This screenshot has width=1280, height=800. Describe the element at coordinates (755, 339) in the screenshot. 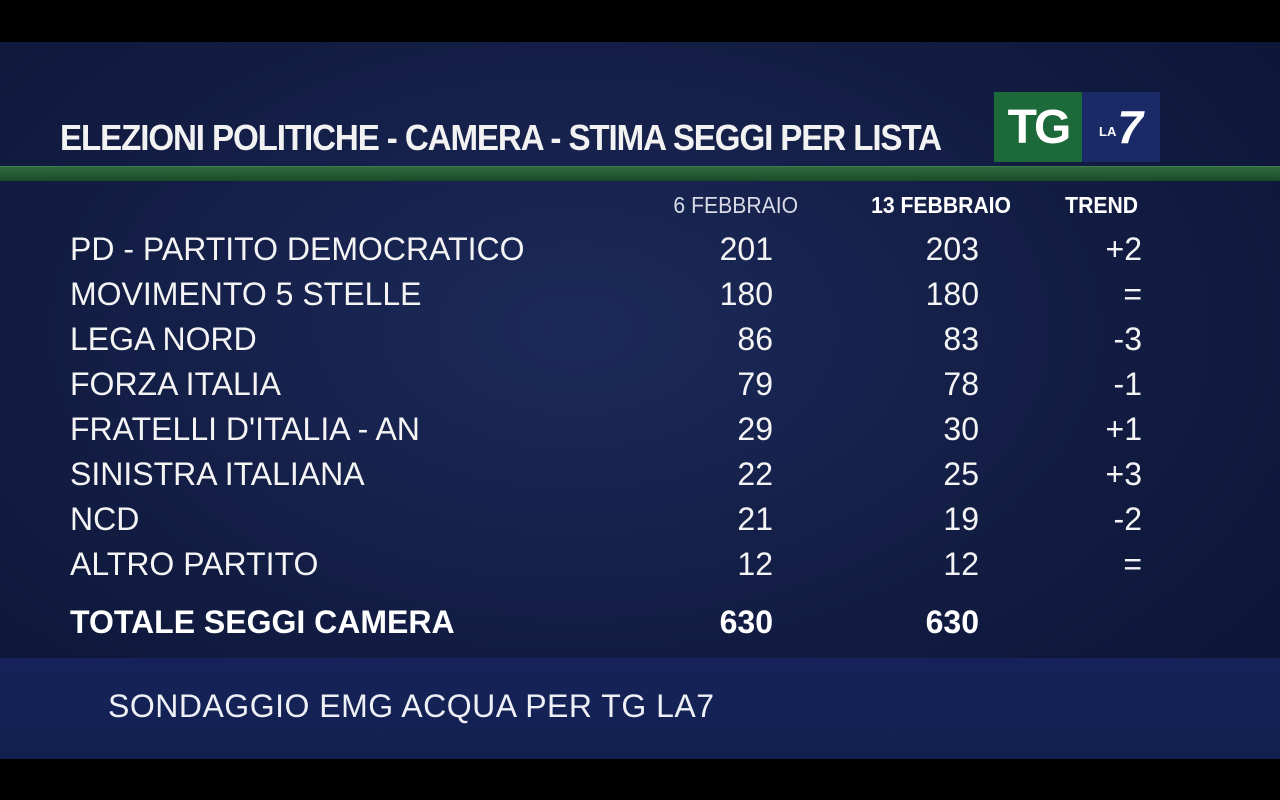

I see `seats-6-feb: 86` at that location.